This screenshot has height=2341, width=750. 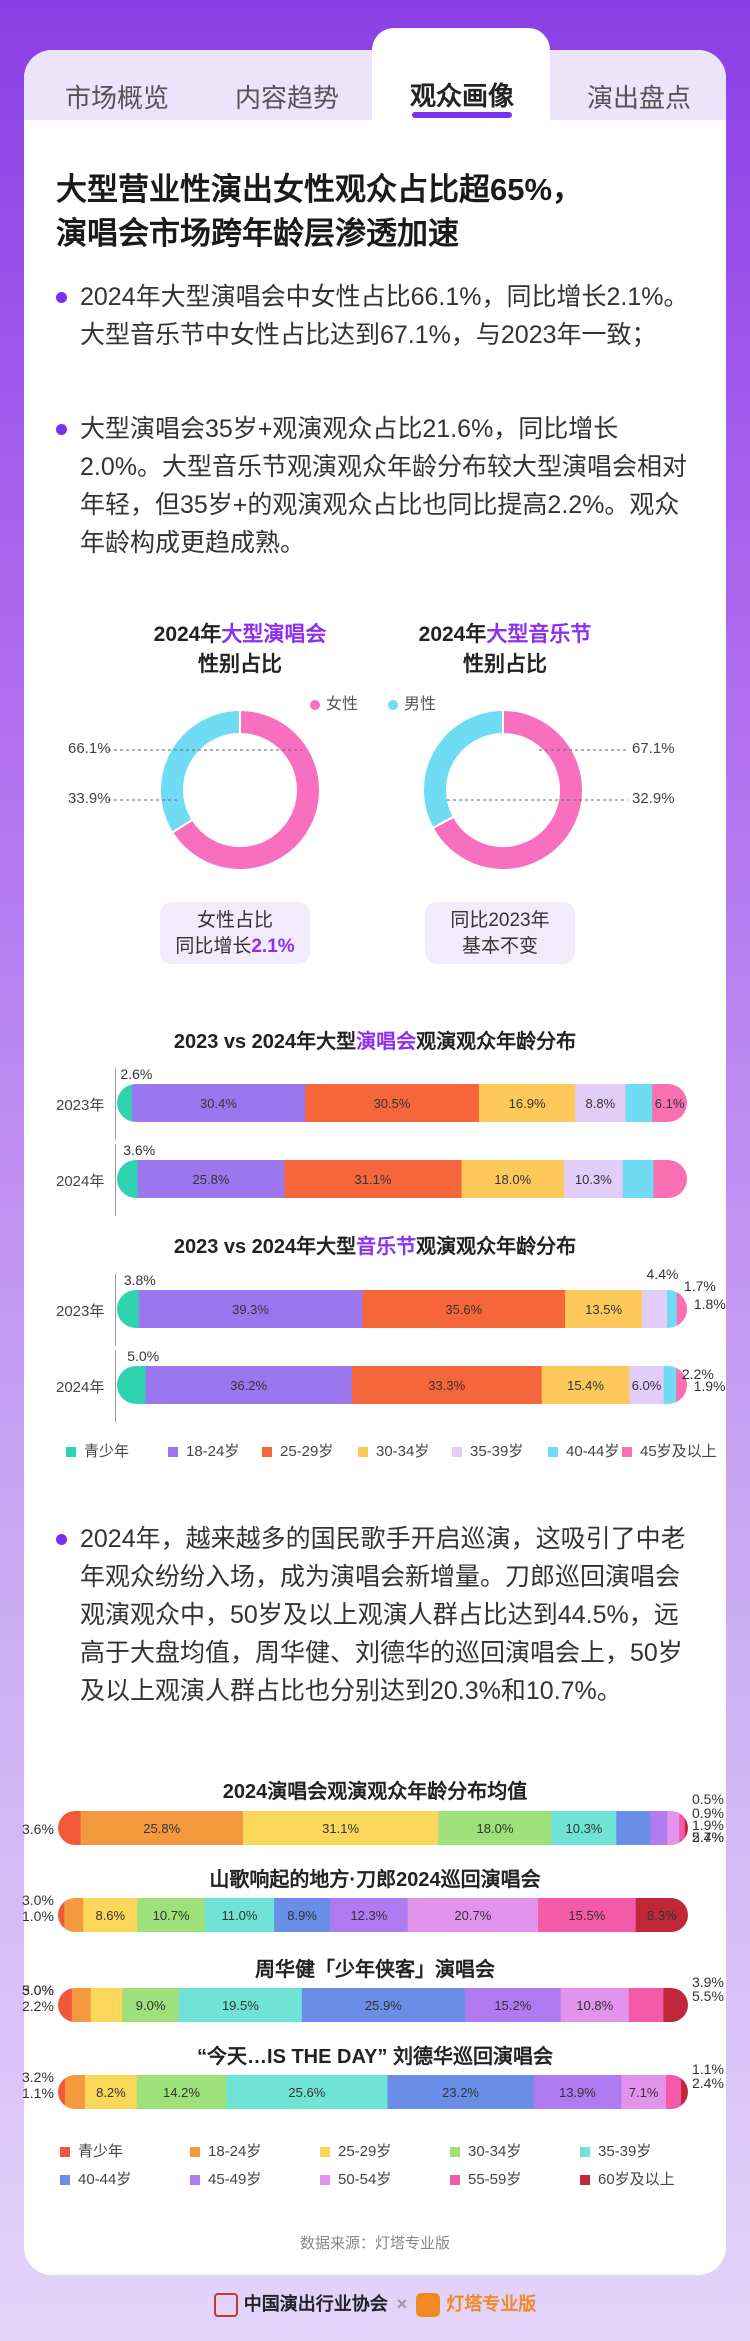 I want to click on legend-female: 女性, so click(x=334, y=702).